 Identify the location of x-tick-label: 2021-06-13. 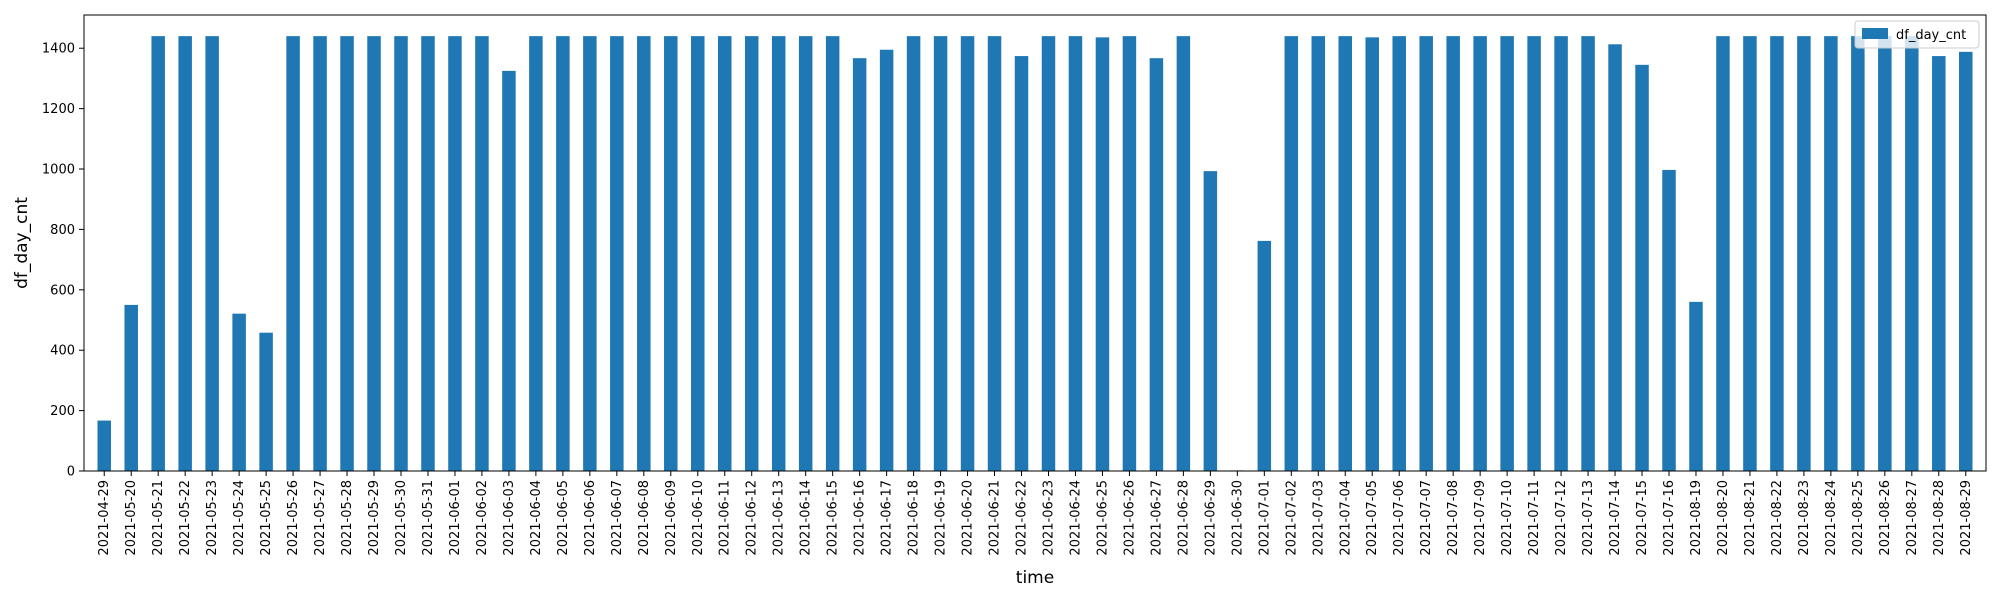
(779, 518).